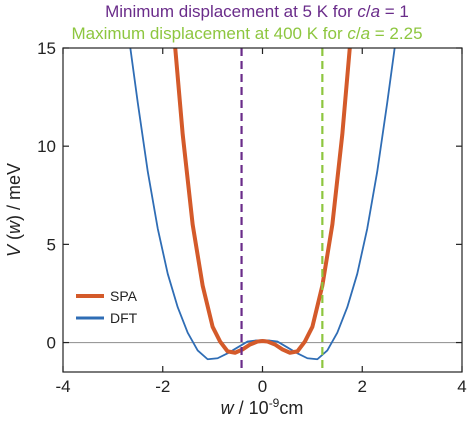  What do you see at coordinates (365, 33) in the screenshot?
I see `annotation-max-a: a` at bounding box center [365, 33].